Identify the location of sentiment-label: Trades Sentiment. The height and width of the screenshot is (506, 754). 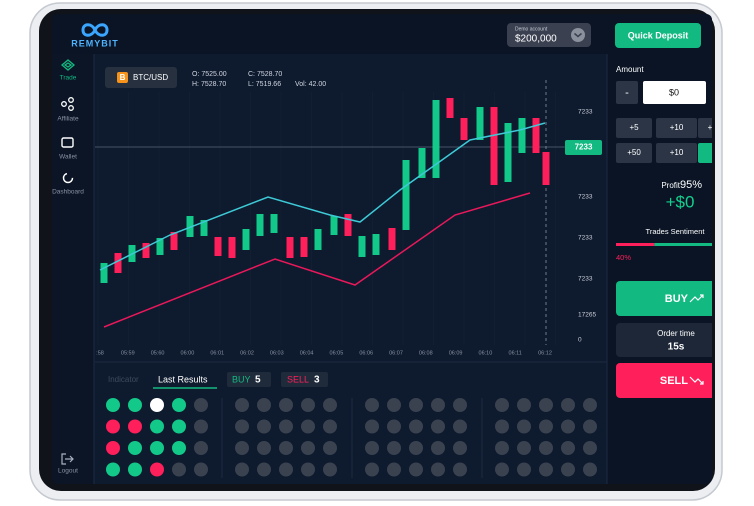
(676, 231).